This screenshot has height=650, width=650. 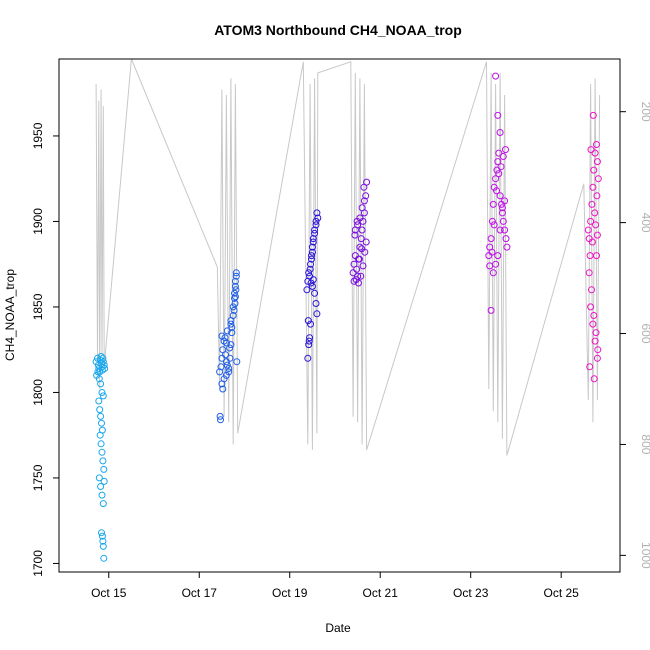 What do you see at coordinates (381, 593) in the screenshot?
I see `x-tick-label: Oct 21` at bounding box center [381, 593].